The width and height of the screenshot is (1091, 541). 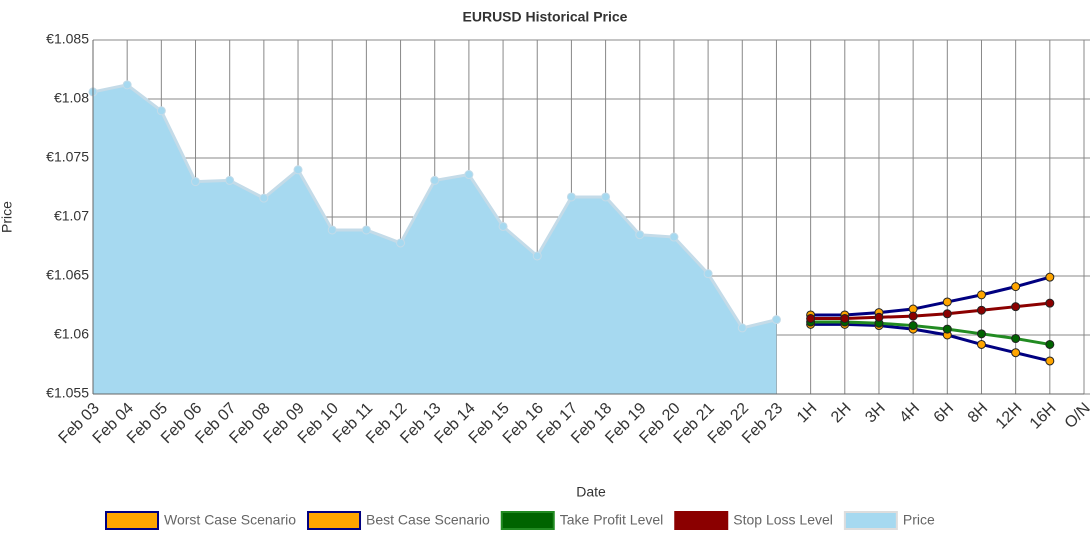 What do you see at coordinates (67, 157) in the screenshot?
I see `y-tick-label: €1.075` at bounding box center [67, 157].